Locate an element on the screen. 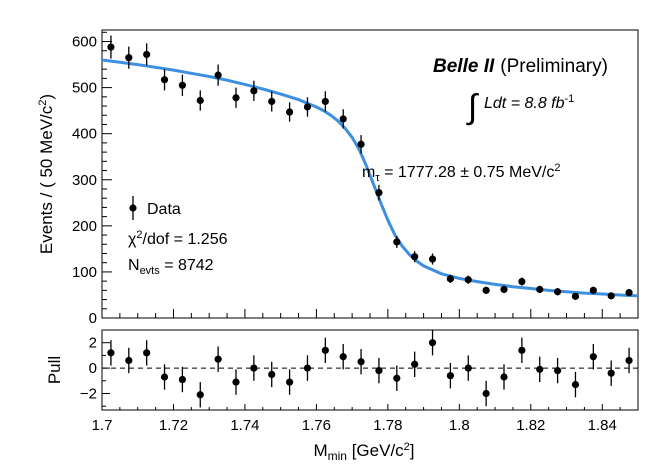 Image resolution: width=654 pixels, height=469 pixels. mass-result: mτ = 1777.28 ± 0.75 MeV/c2 is located at coordinates (461, 173).